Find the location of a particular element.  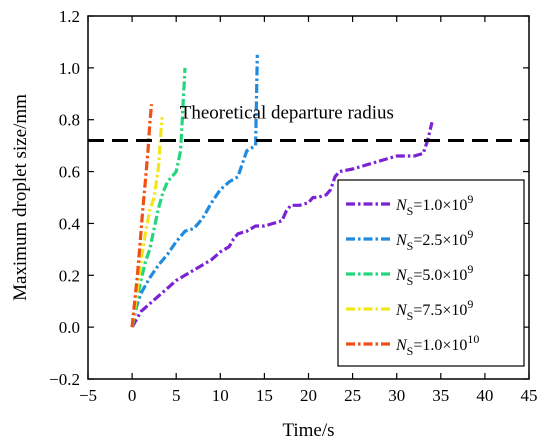

x-axis-label: Time/s is located at coordinates (308, 430).